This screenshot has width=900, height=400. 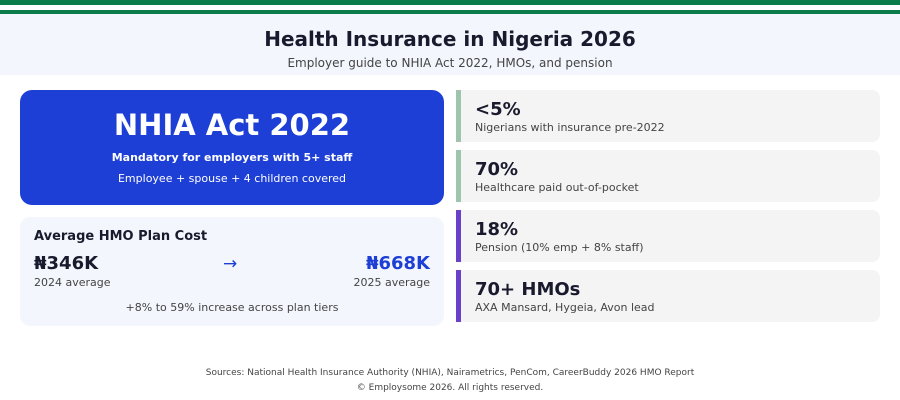 What do you see at coordinates (497, 229) in the screenshot?
I see `stat-value: 18%` at bounding box center [497, 229].